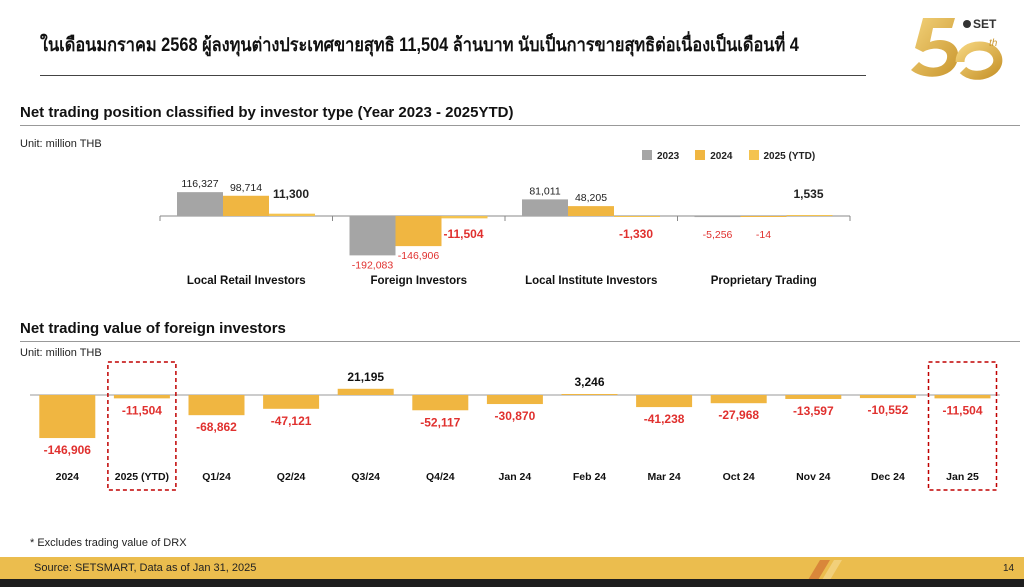 This screenshot has height=587, width=1024. I want to click on data-label: -41,238, so click(664, 419).